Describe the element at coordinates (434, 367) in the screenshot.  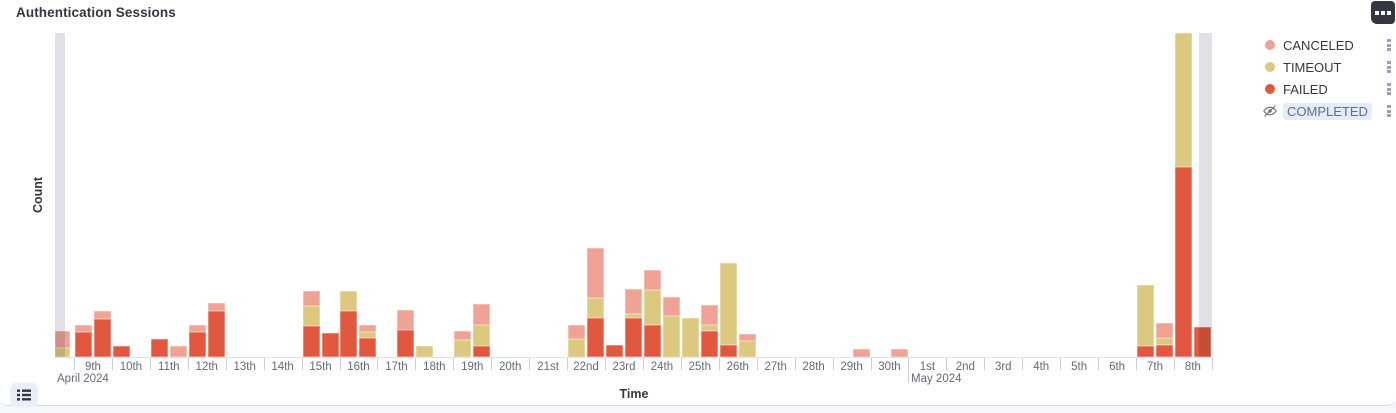
I see `x-axis-day-label: 18th` at that location.